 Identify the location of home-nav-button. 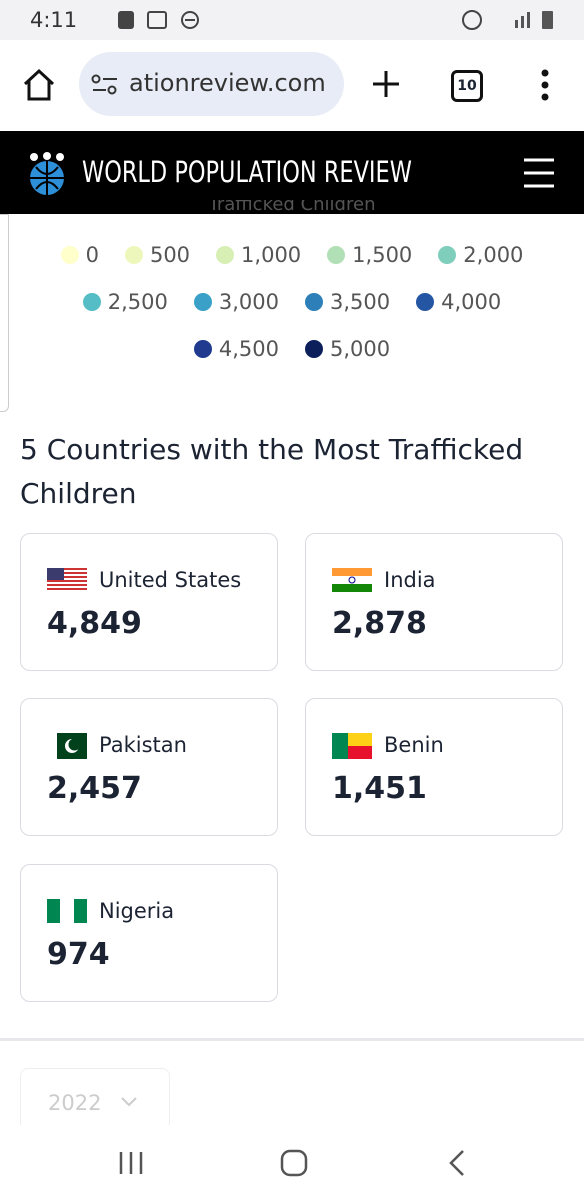
(294, 1163).